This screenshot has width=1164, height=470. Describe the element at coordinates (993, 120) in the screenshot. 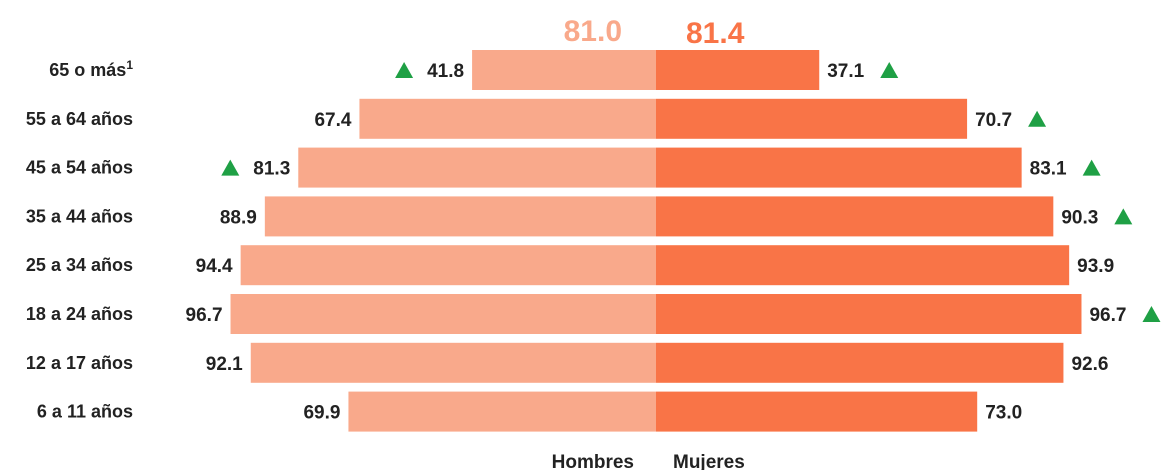

I see `value-label-mujeres: 70.7` at that location.